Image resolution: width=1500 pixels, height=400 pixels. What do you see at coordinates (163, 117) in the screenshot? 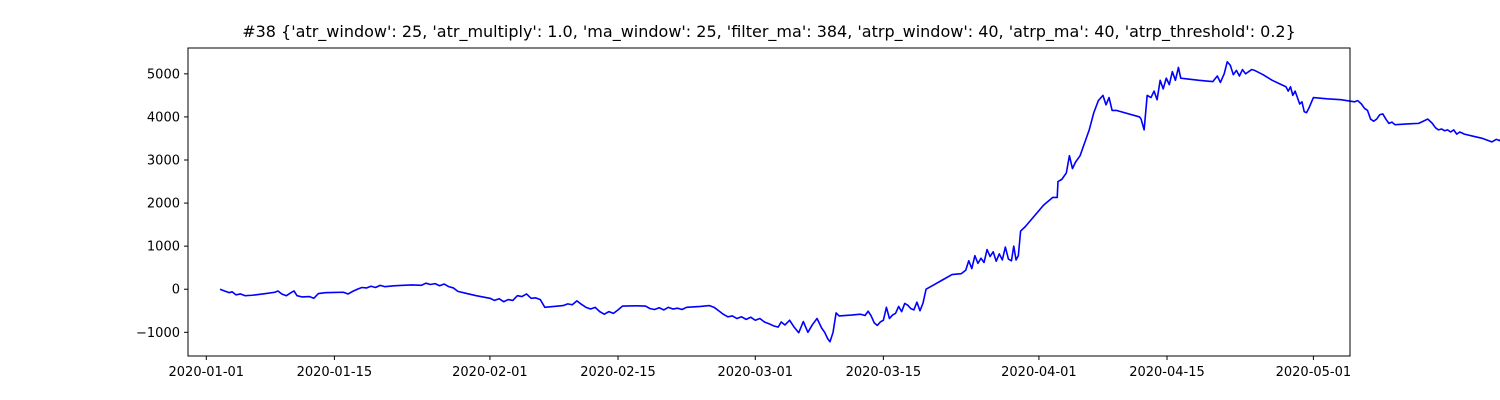
I see `y-tick-label-5: 4000` at bounding box center [163, 117].